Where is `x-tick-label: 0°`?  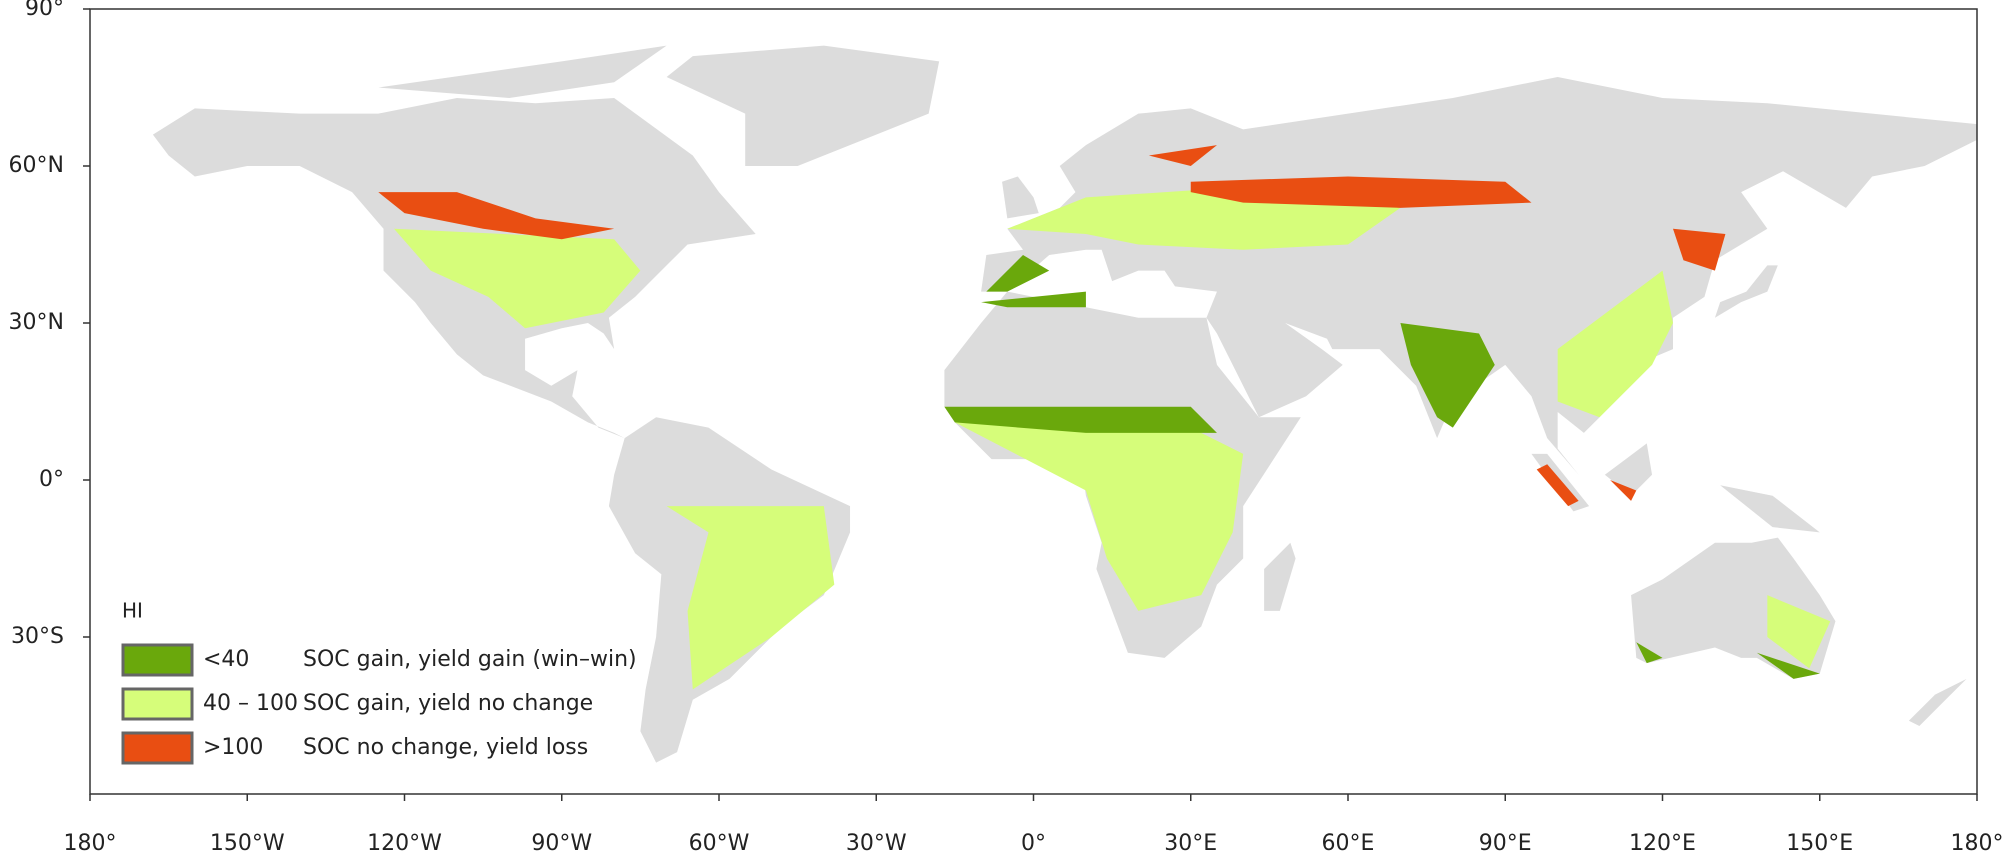
x-tick-label: 0° is located at coordinates (1033, 842).